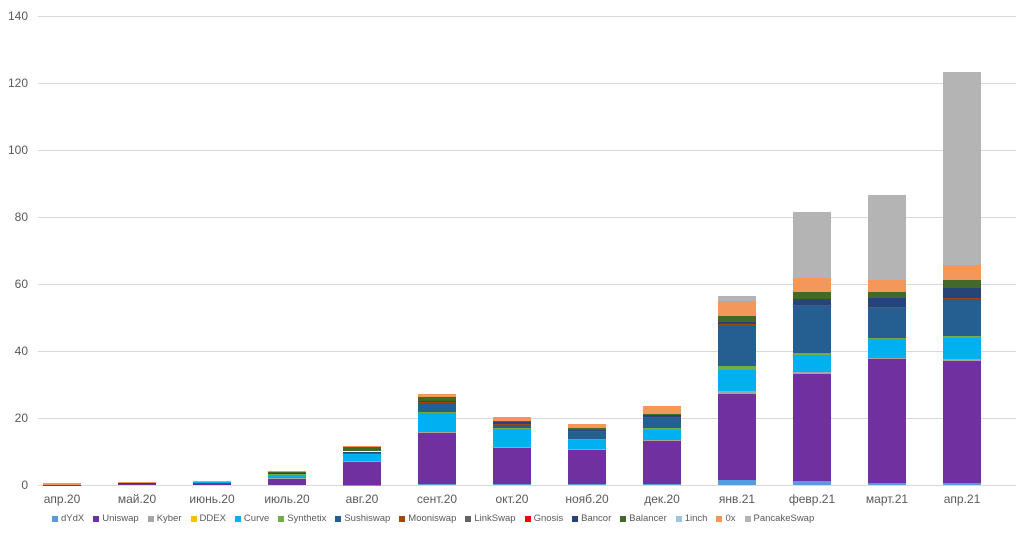 This screenshot has height=534, width=1024. Describe the element at coordinates (587, 243) in the screenshot. I see `bar-нояб.20` at that location.